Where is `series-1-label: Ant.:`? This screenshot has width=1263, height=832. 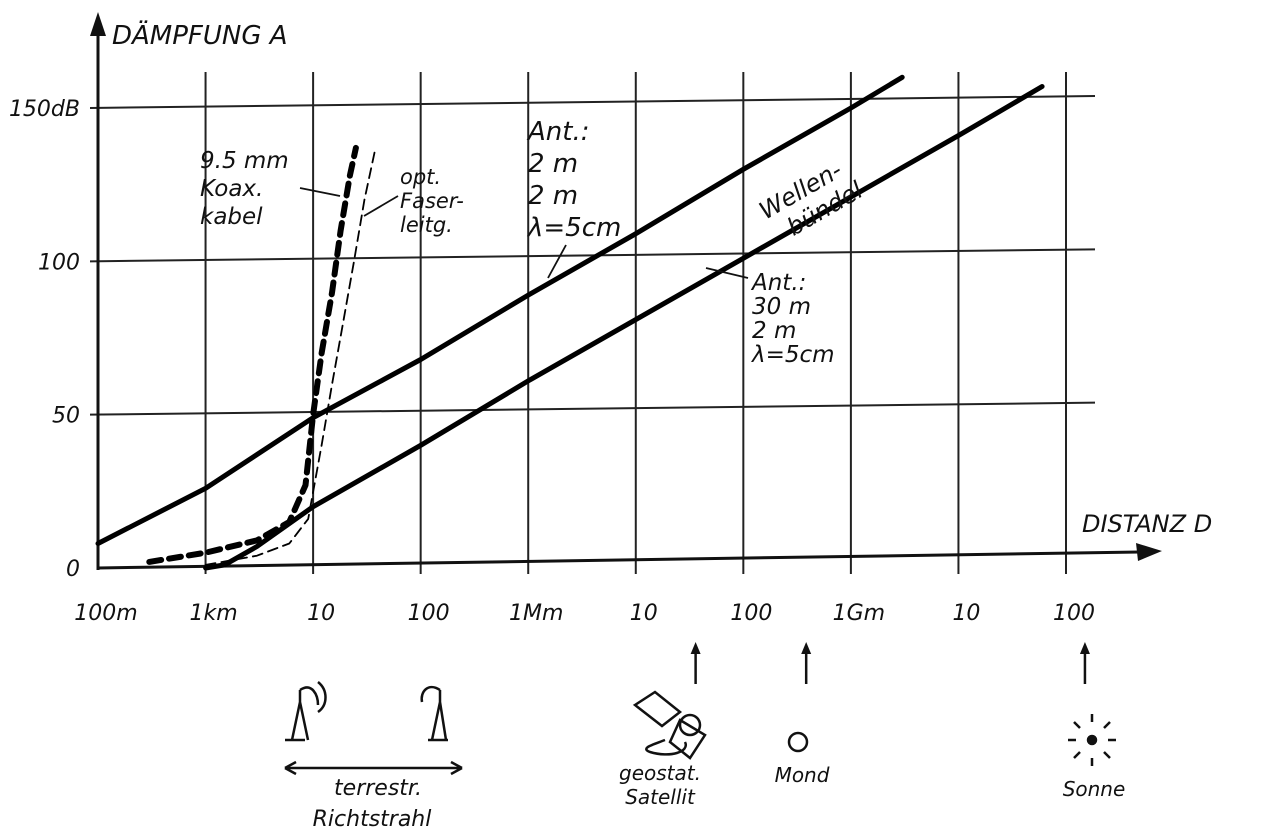 series-1-label: Ant.: is located at coordinates (778, 283).